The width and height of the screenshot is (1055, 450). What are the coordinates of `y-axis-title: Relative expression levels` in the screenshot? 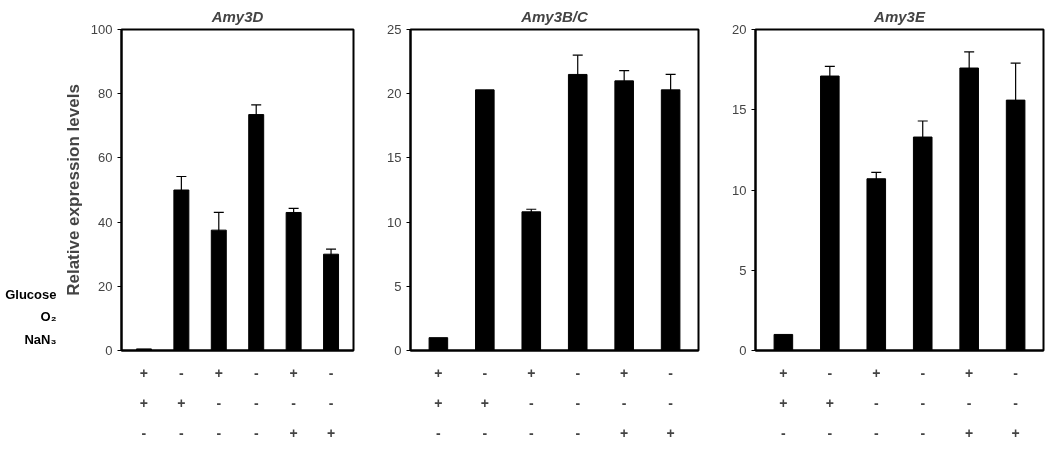 It's located at (73, 190).